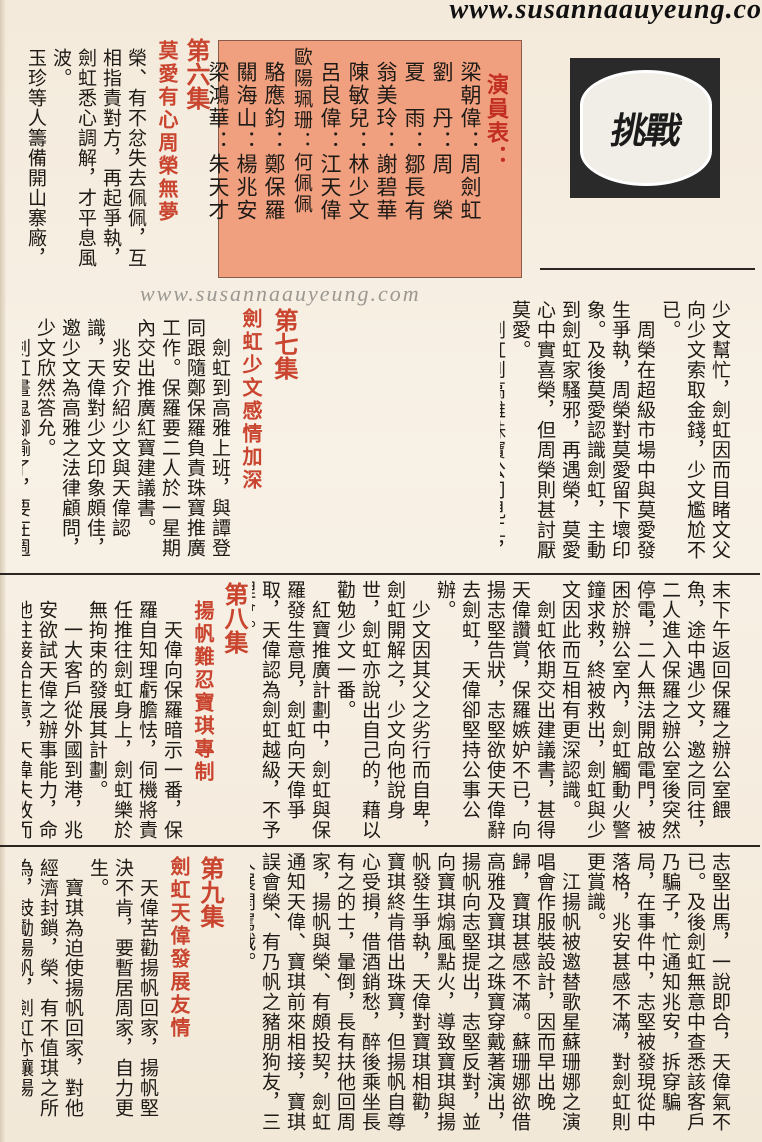  I want to click on cast-line: 陳敏兒：林少文, so click(358, 141).